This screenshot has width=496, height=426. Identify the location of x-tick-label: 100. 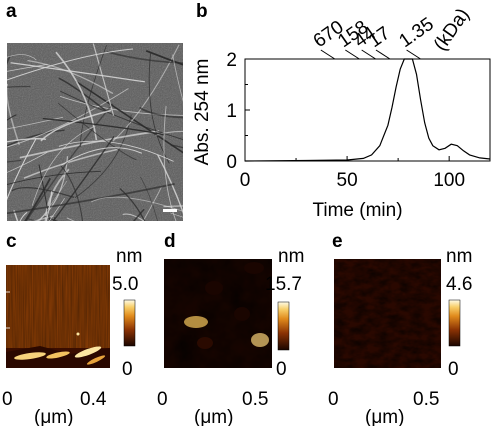
(449, 180).